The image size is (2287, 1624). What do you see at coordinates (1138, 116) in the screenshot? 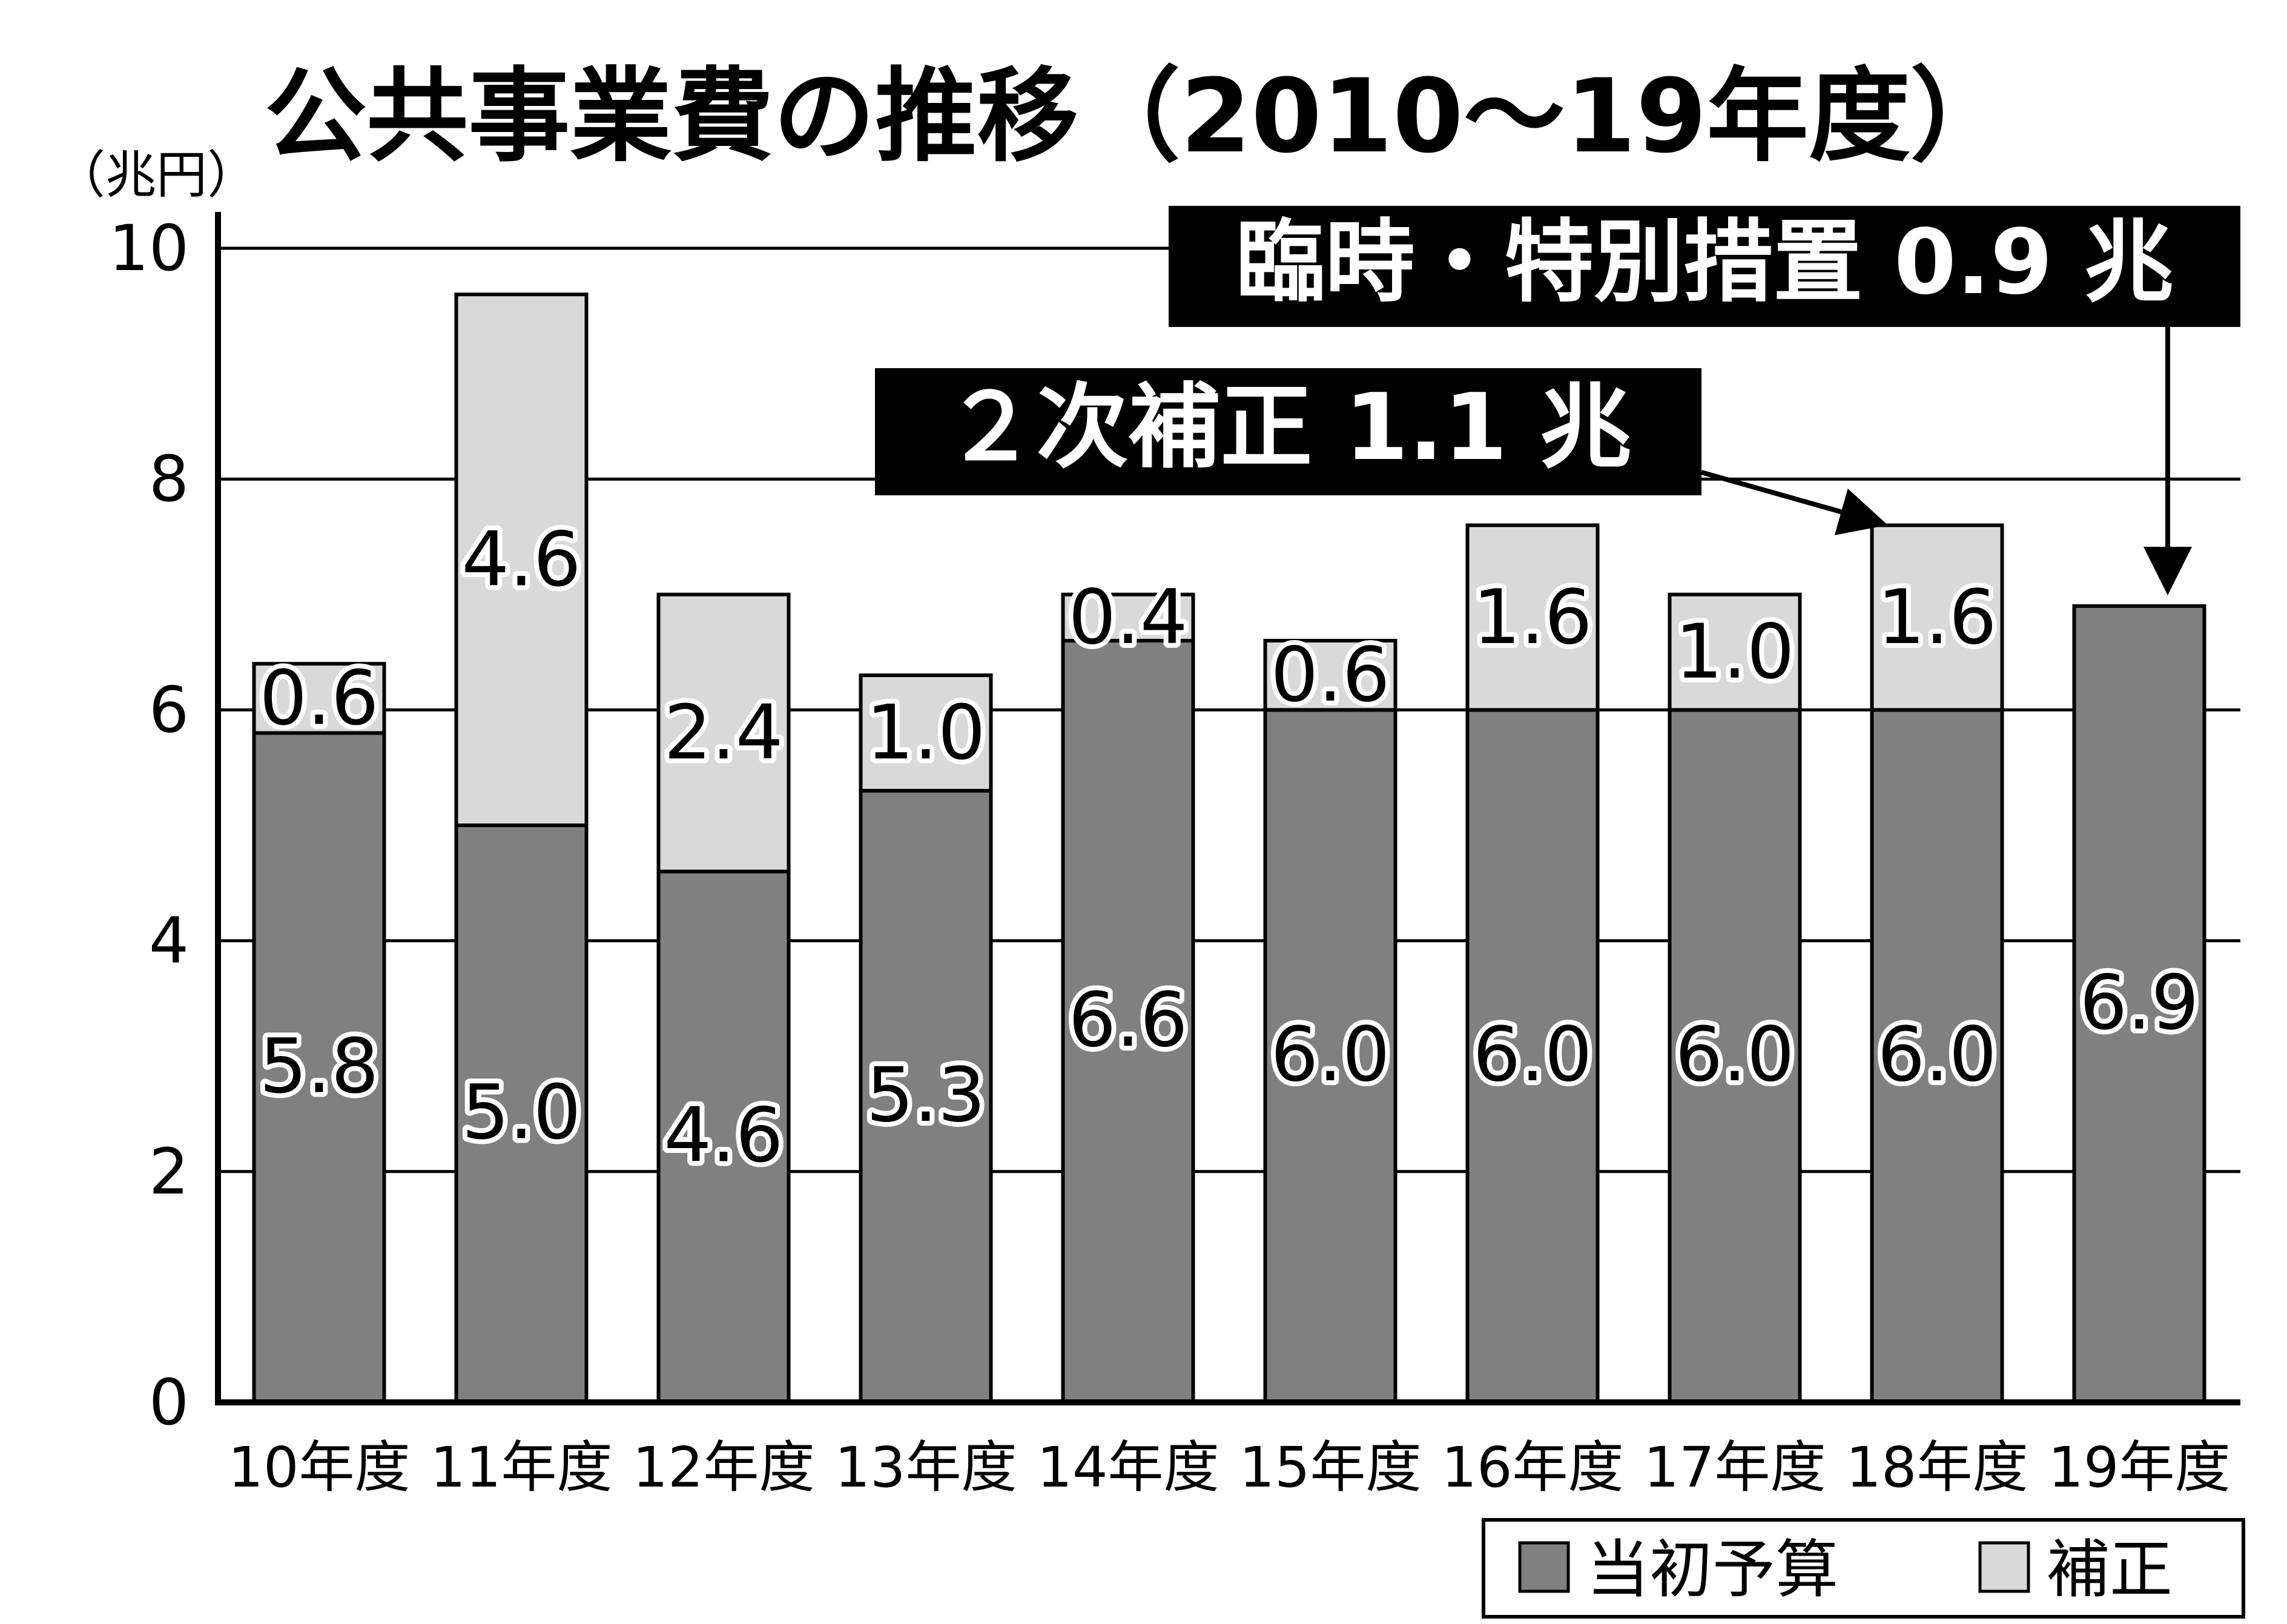
I see `chart-title: 公共事業費の推移（2010〜19年度）` at bounding box center [1138, 116].